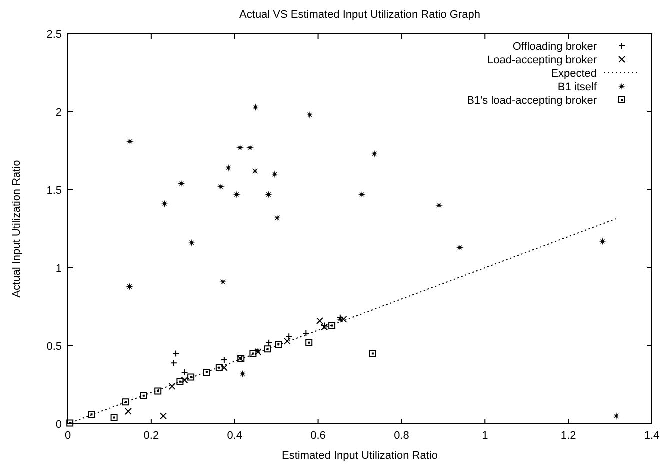  Describe the element at coordinates (360, 15) in the screenshot. I see `chart-title: Actual VS Estimated Input Utilization Ratio Graph` at that location.